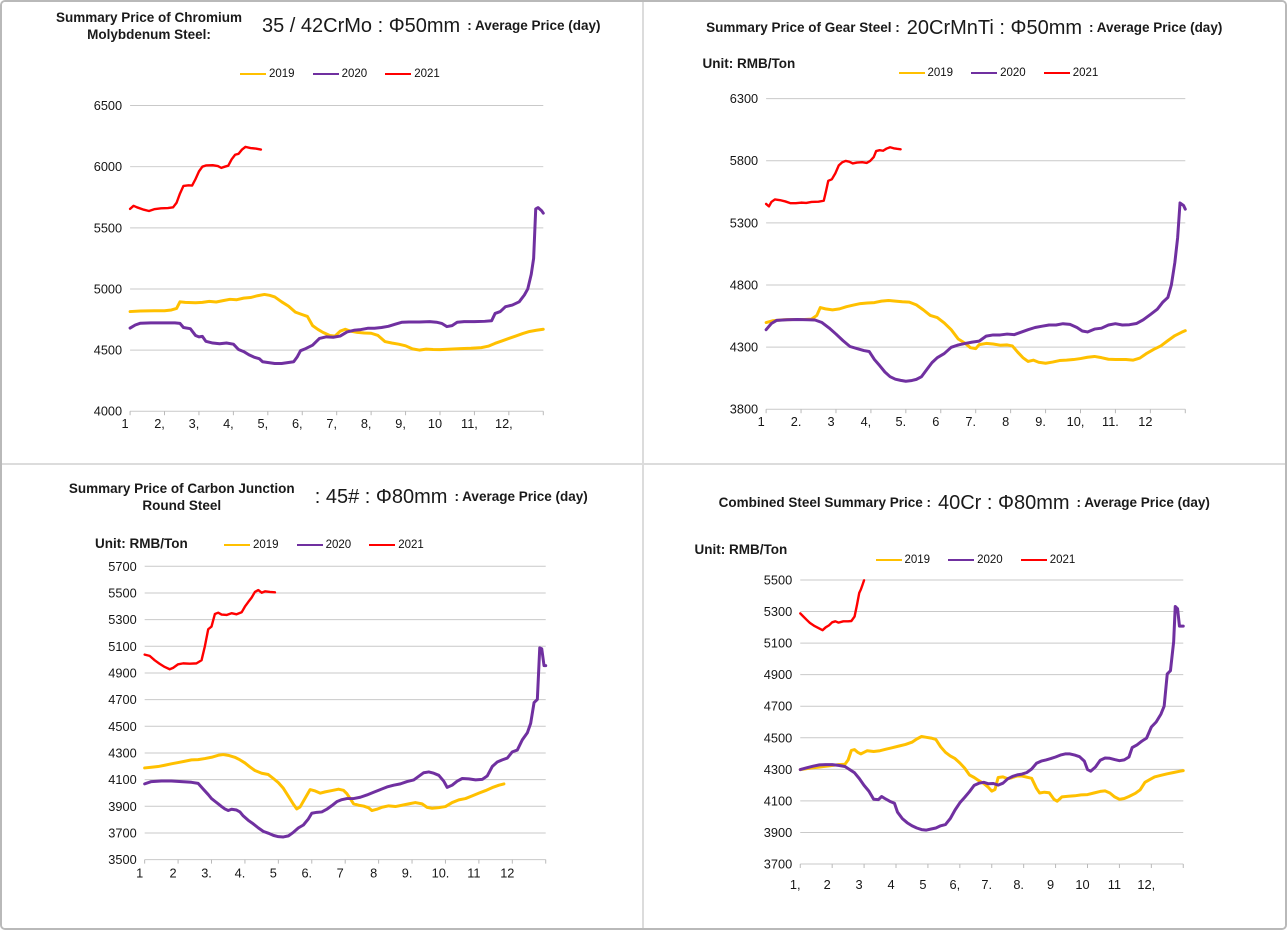 The width and height of the screenshot is (1287, 930). What do you see at coordinates (743, 160) in the screenshot?
I see `y-axis-tick-label: 5800` at bounding box center [743, 160].